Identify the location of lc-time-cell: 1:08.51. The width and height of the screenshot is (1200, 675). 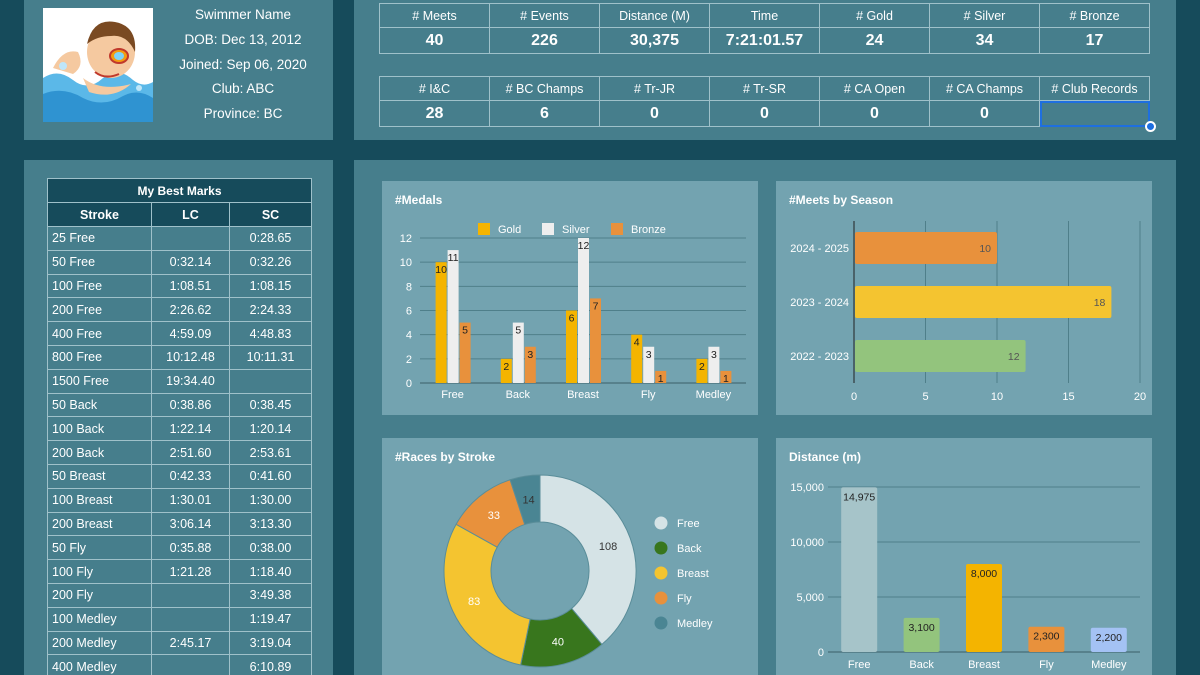
(190, 286).